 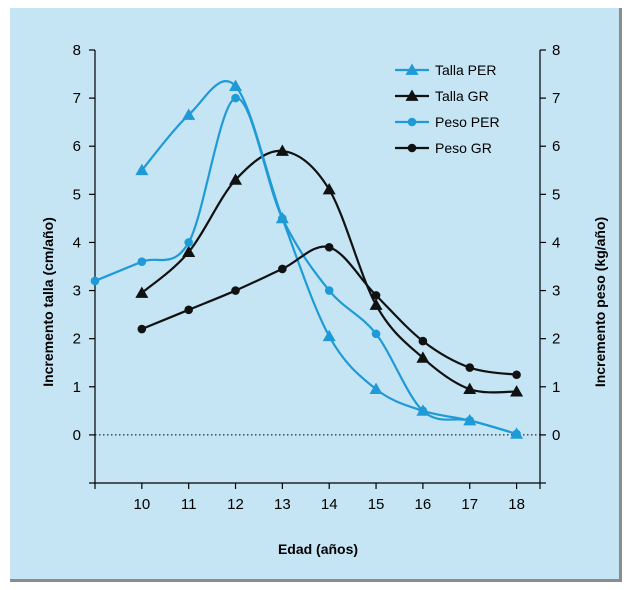 What do you see at coordinates (141, 504) in the screenshot?
I see `x-tick-label: 10` at bounding box center [141, 504].